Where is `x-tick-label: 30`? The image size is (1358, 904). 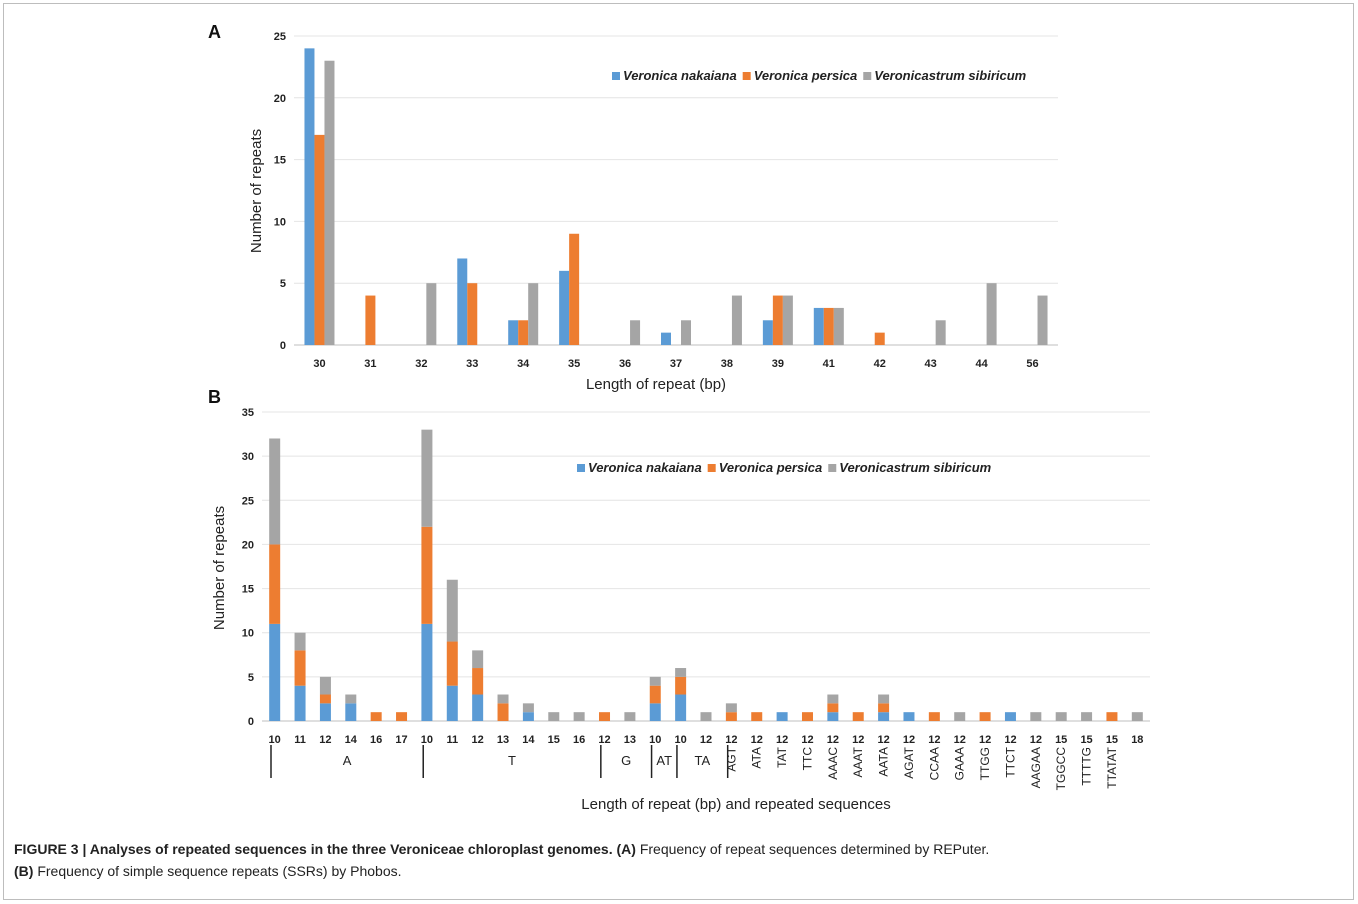
x-tick-label: 30 is located at coordinates (319, 364).